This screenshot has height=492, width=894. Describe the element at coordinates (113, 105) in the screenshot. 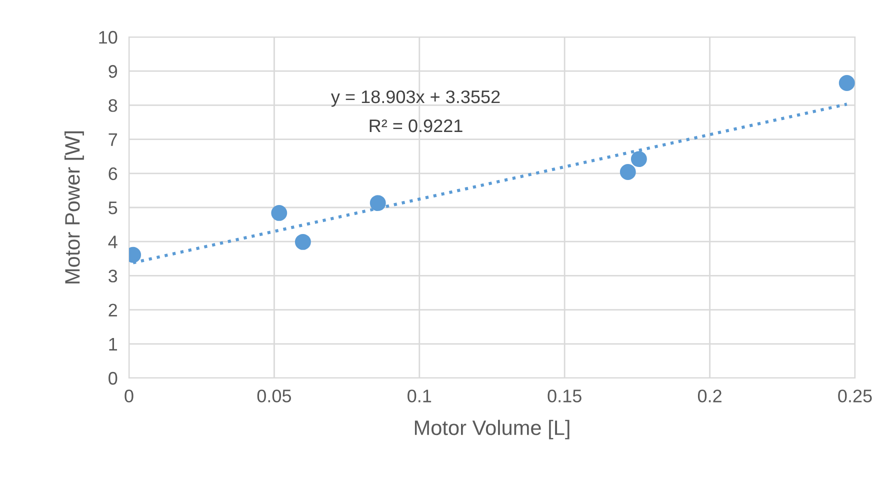

I see `y-tick-label: 8` at that location.